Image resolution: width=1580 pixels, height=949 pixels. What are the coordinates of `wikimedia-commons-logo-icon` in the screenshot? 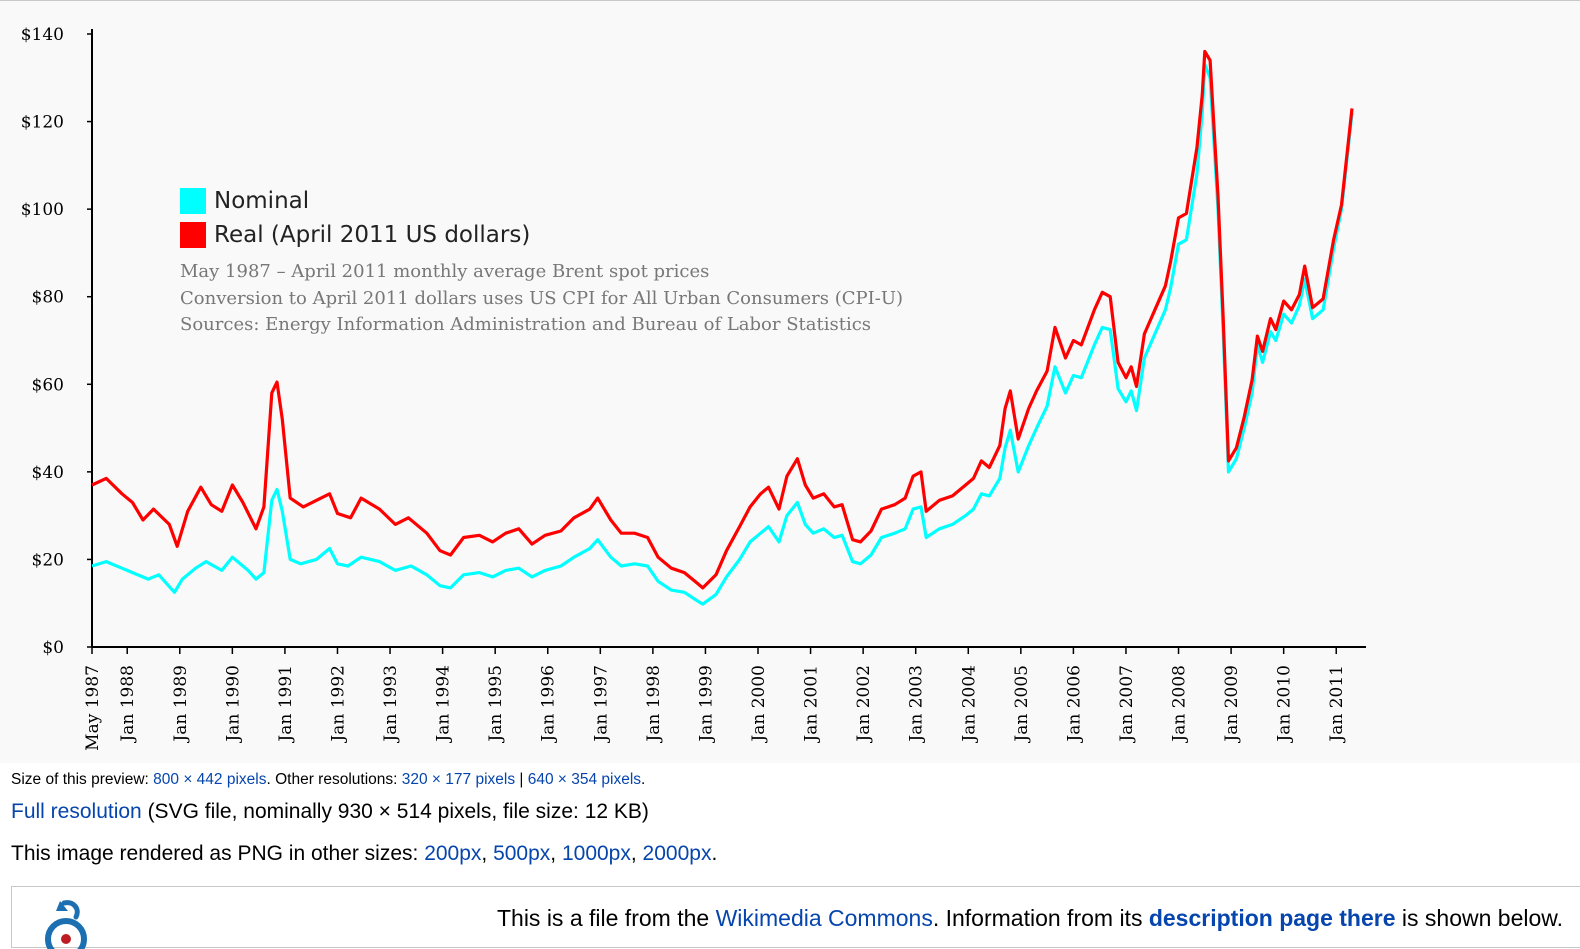 It's located at (66, 924).